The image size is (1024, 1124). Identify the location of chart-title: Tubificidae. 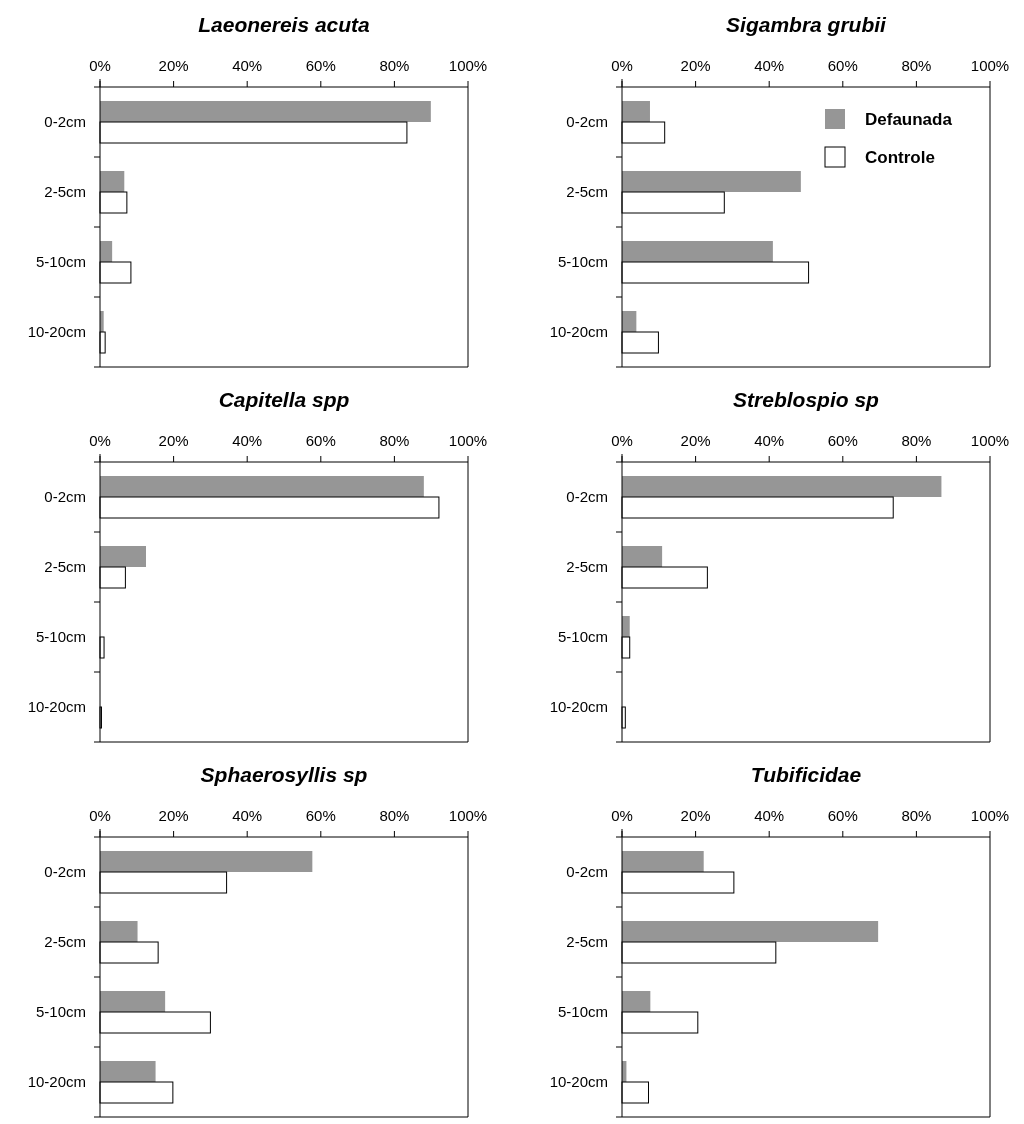
(806, 774).